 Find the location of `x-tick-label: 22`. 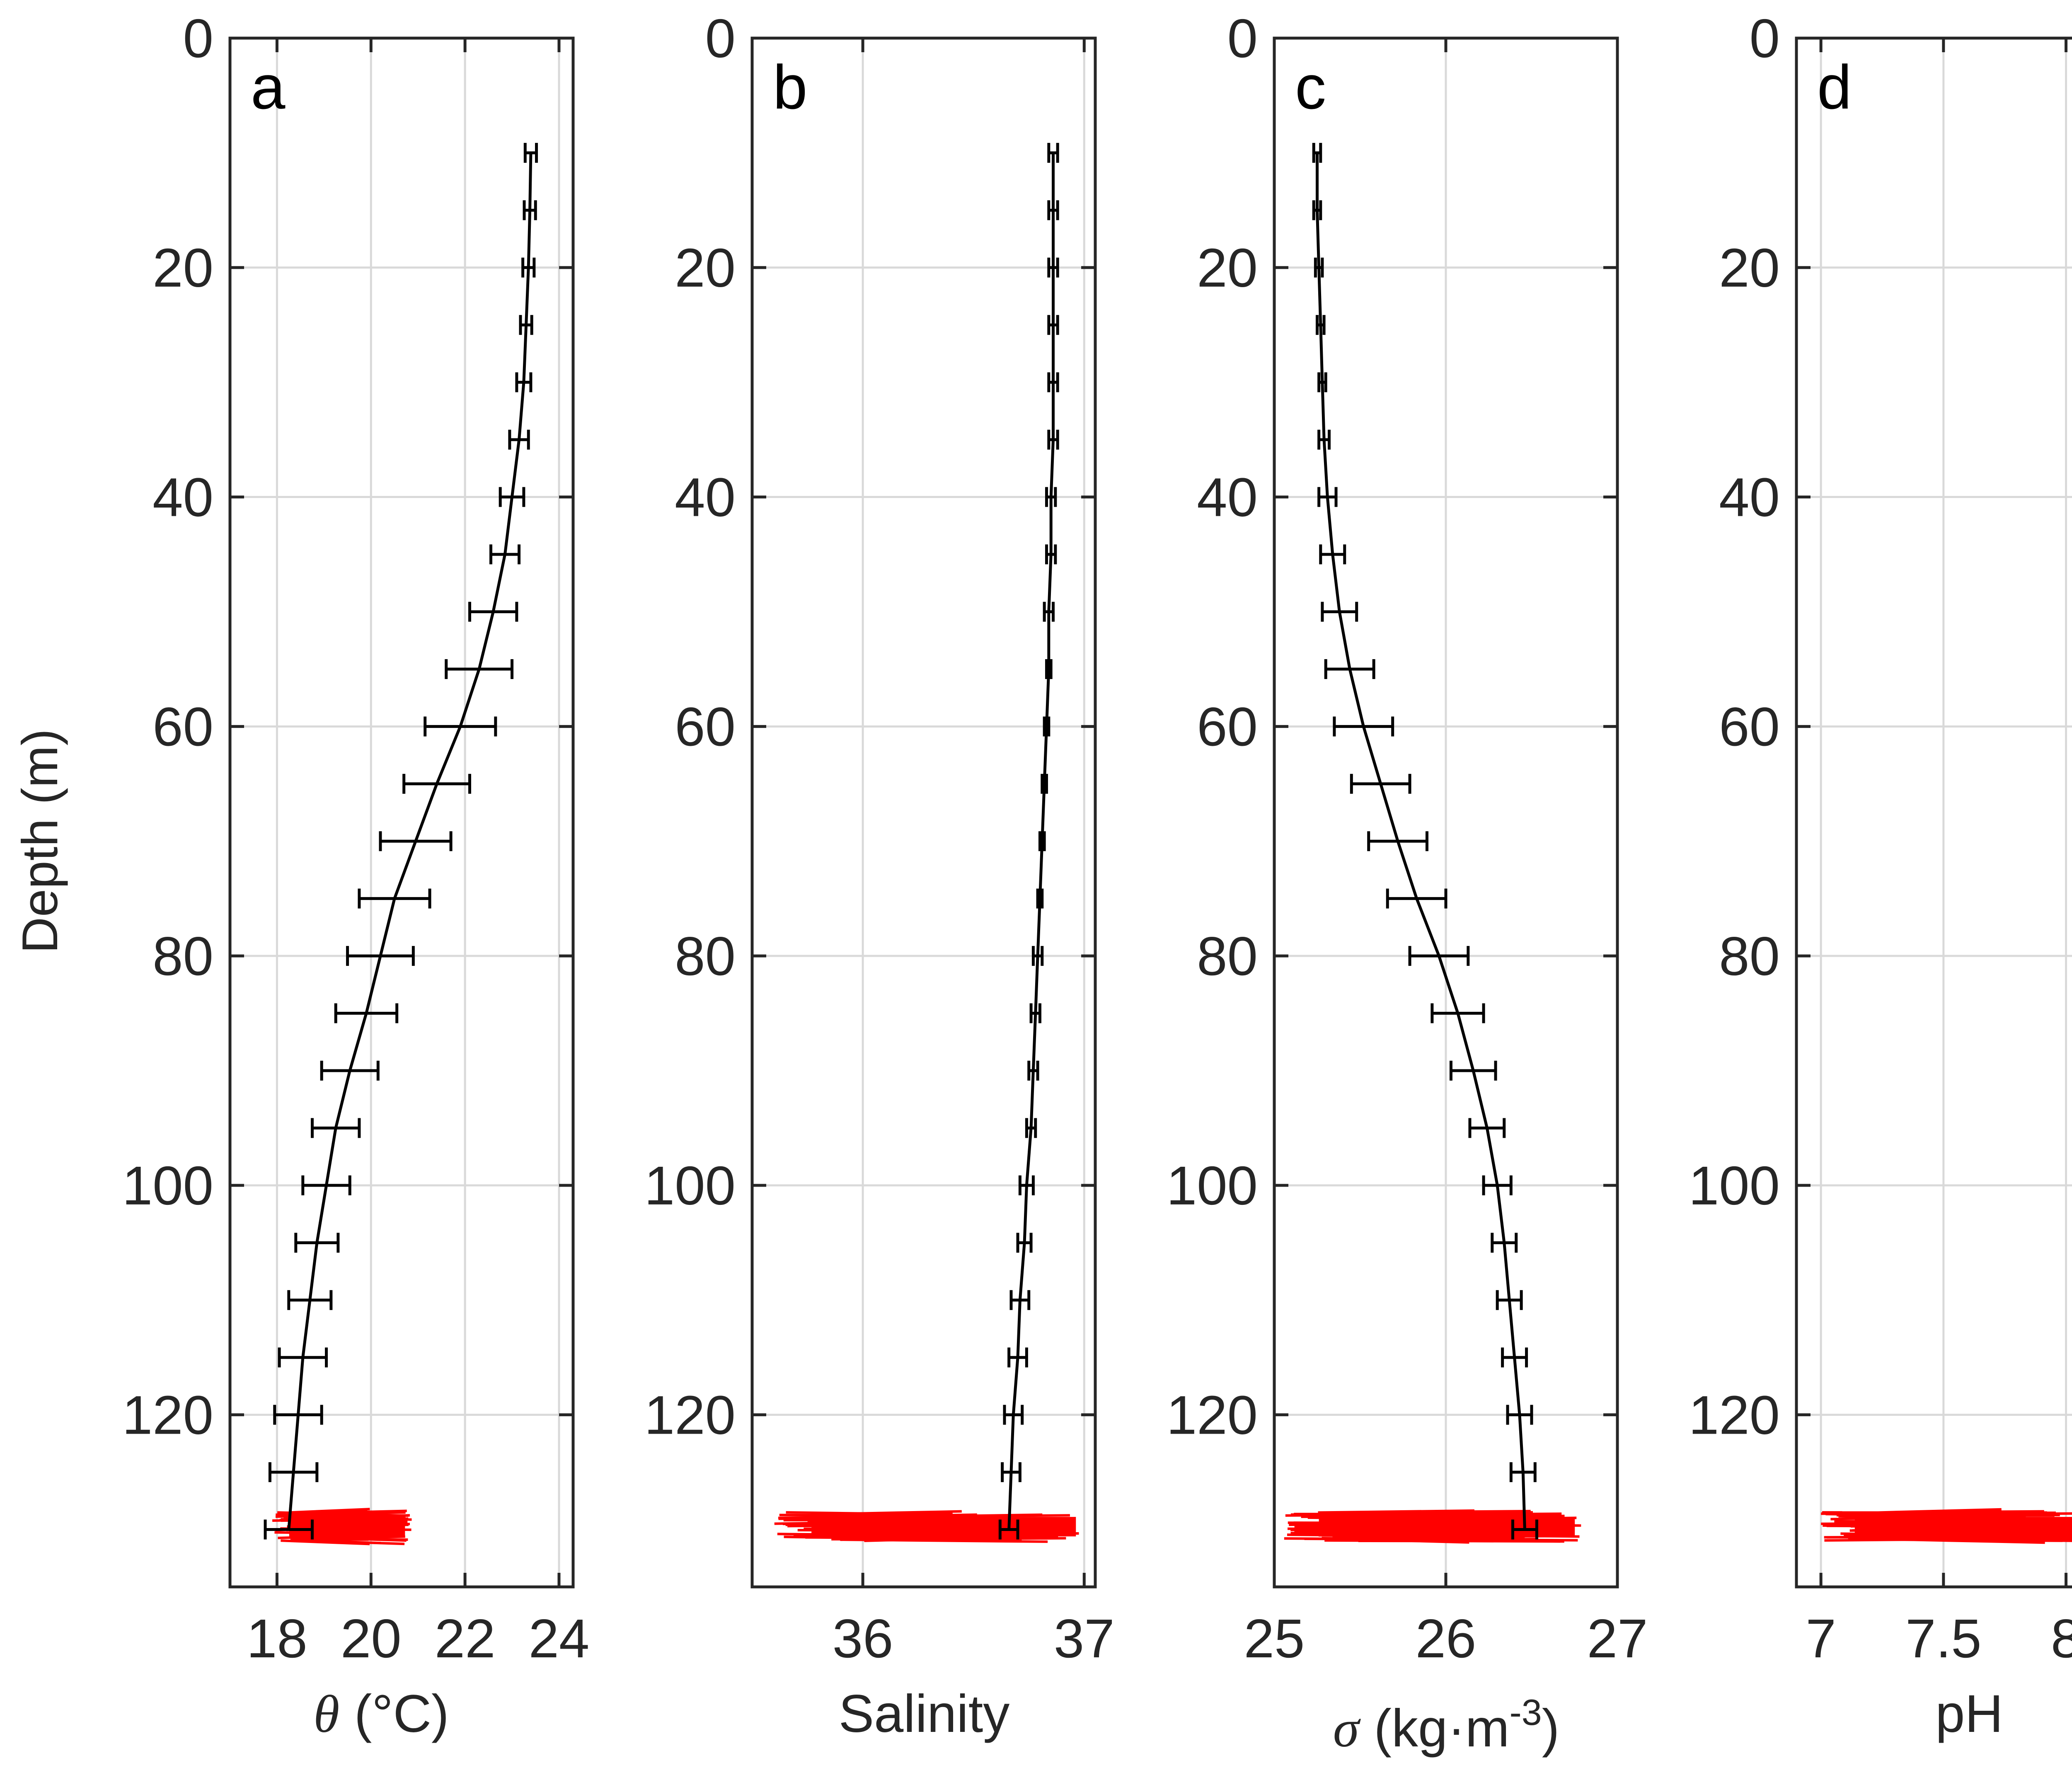

x-tick-label: 22 is located at coordinates (465, 1638).